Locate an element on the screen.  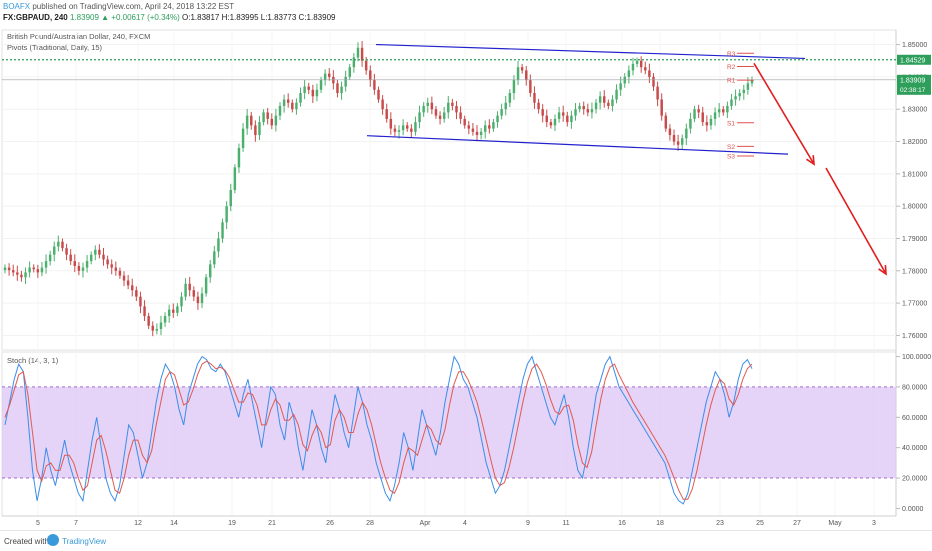
pivot-label: R2 is located at coordinates (731, 67).